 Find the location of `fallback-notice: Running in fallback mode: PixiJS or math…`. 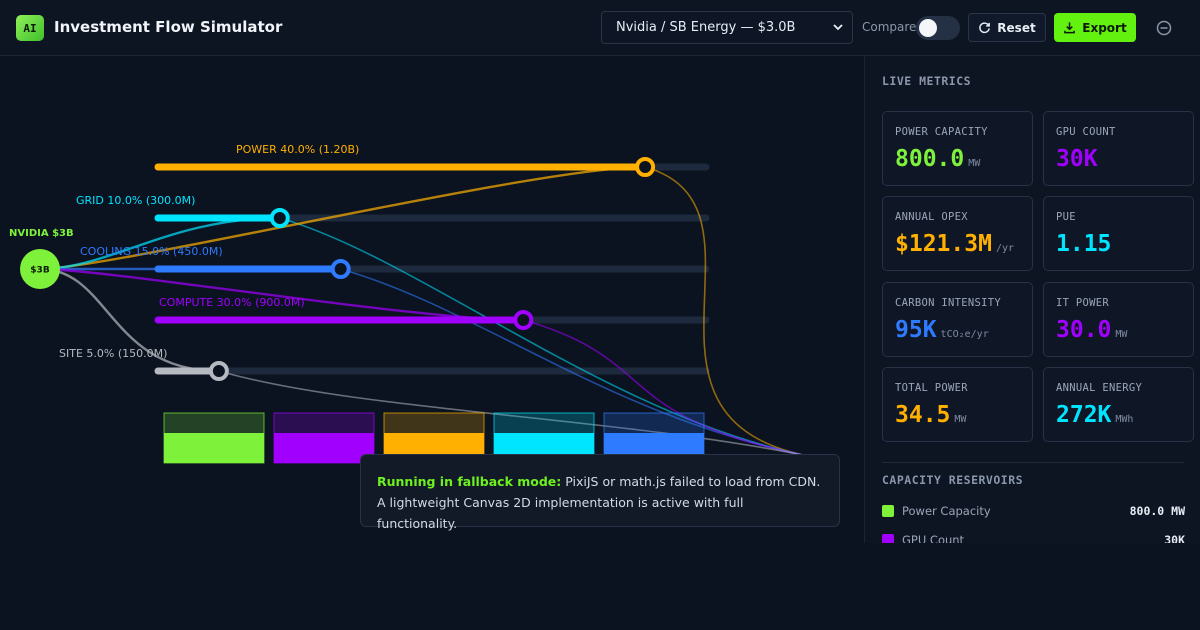

fallback-notice: Running in fallback mode: PixiJS or math… is located at coordinates (600, 492).